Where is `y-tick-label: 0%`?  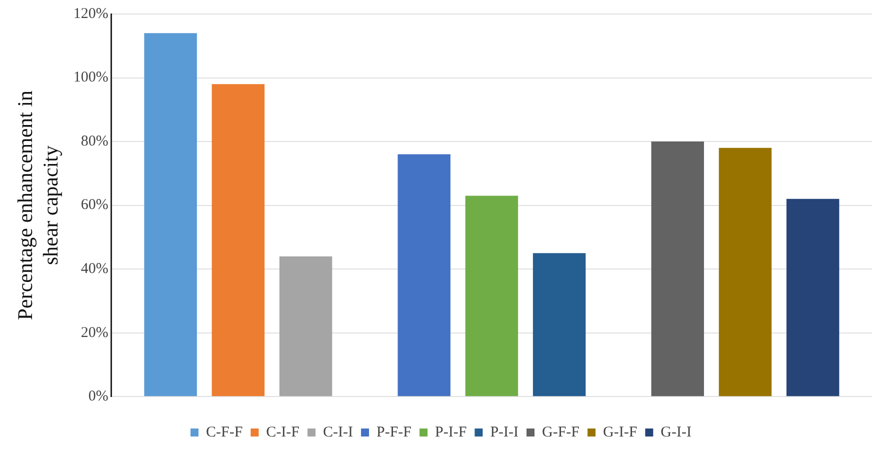 y-tick-label: 0% is located at coordinates (98, 396).